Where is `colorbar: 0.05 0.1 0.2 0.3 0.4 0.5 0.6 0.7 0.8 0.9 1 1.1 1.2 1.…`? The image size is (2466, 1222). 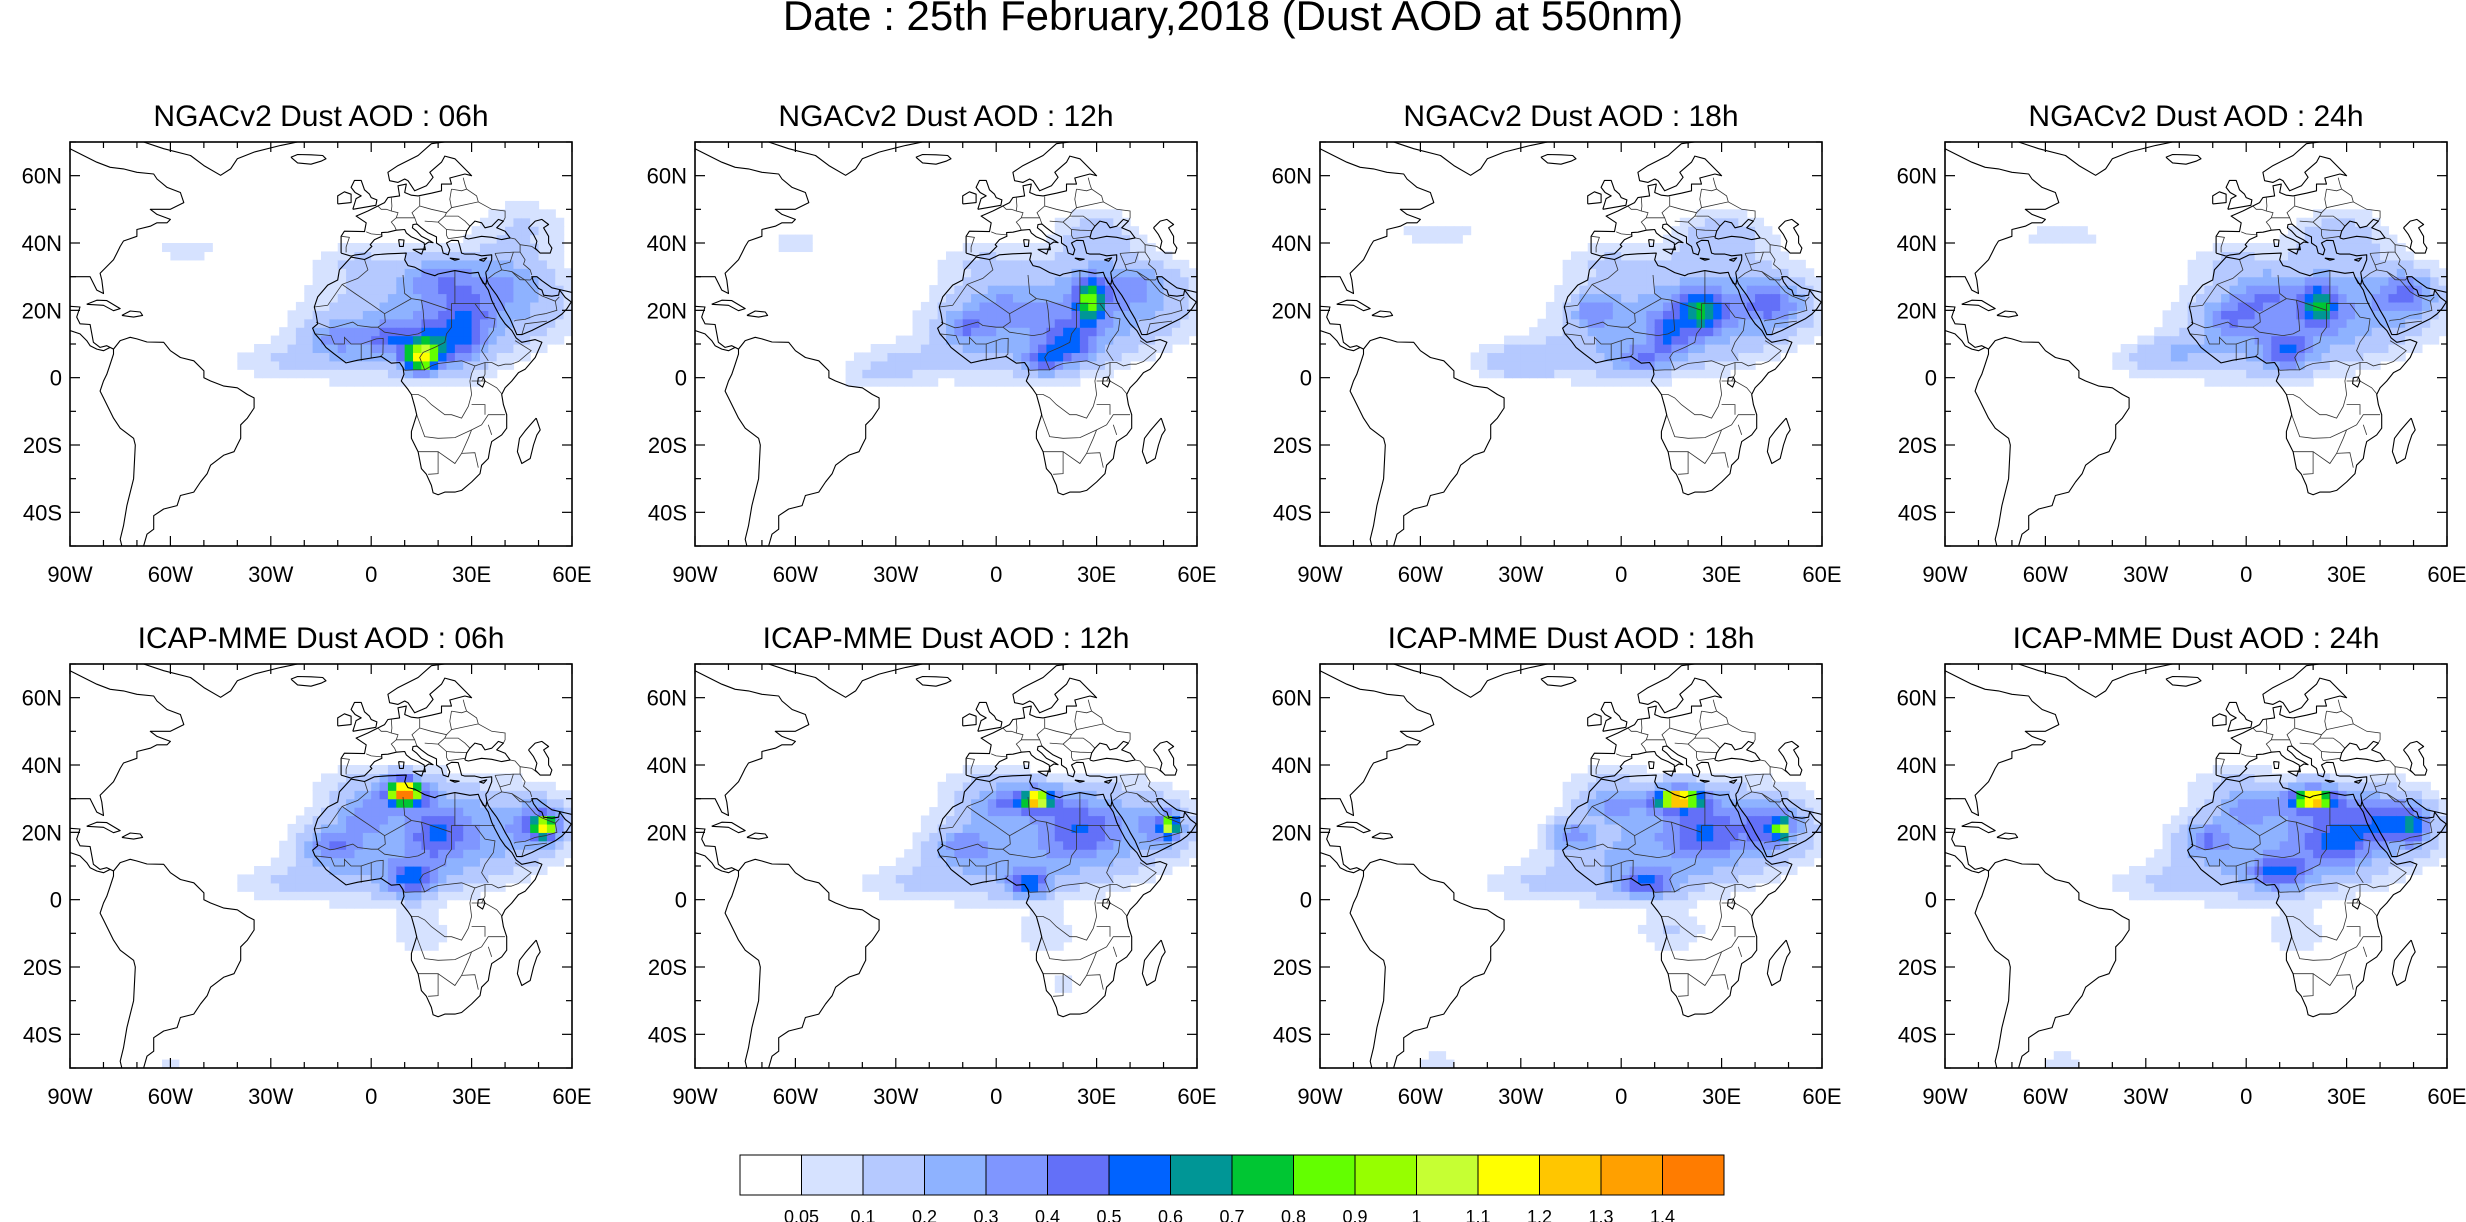 colorbar: 0.05 0.1 0.2 0.3 0.4 0.5 0.6 0.7 0.8 0.9 1 1.1 1.2 1.… is located at coordinates (1232, 1188).